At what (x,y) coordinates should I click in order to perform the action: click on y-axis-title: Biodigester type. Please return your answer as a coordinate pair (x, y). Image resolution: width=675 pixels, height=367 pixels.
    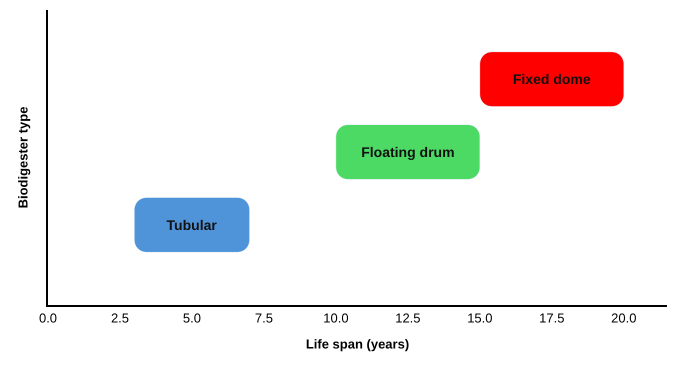
    Looking at the image, I should click on (22, 157).